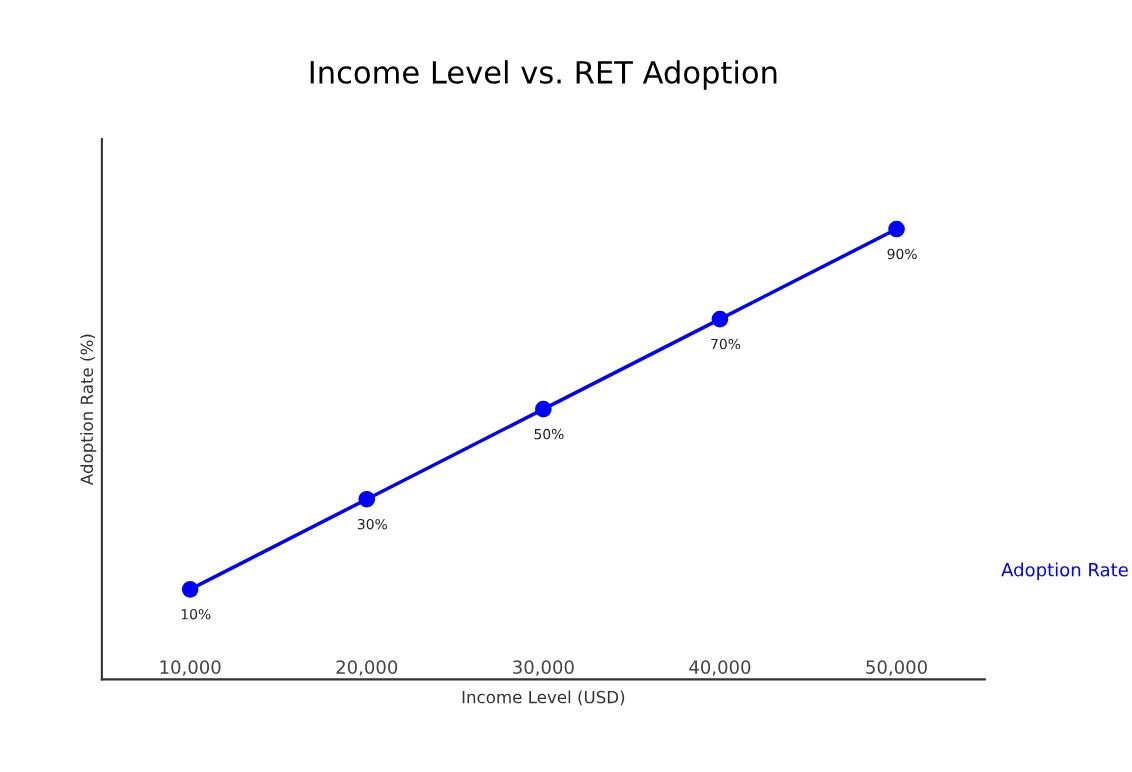 The image size is (1132, 772). What do you see at coordinates (372, 524) in the screenshot?
I see `data-label: 30%` at bounding box center [372, 524].